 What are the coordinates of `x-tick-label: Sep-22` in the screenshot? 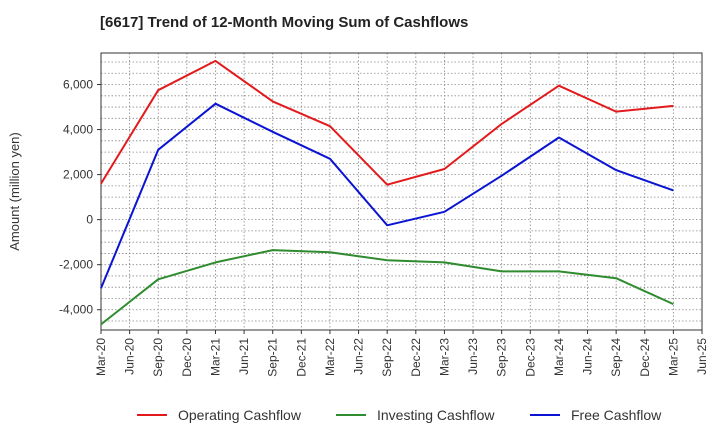 It's located at (387, 357).